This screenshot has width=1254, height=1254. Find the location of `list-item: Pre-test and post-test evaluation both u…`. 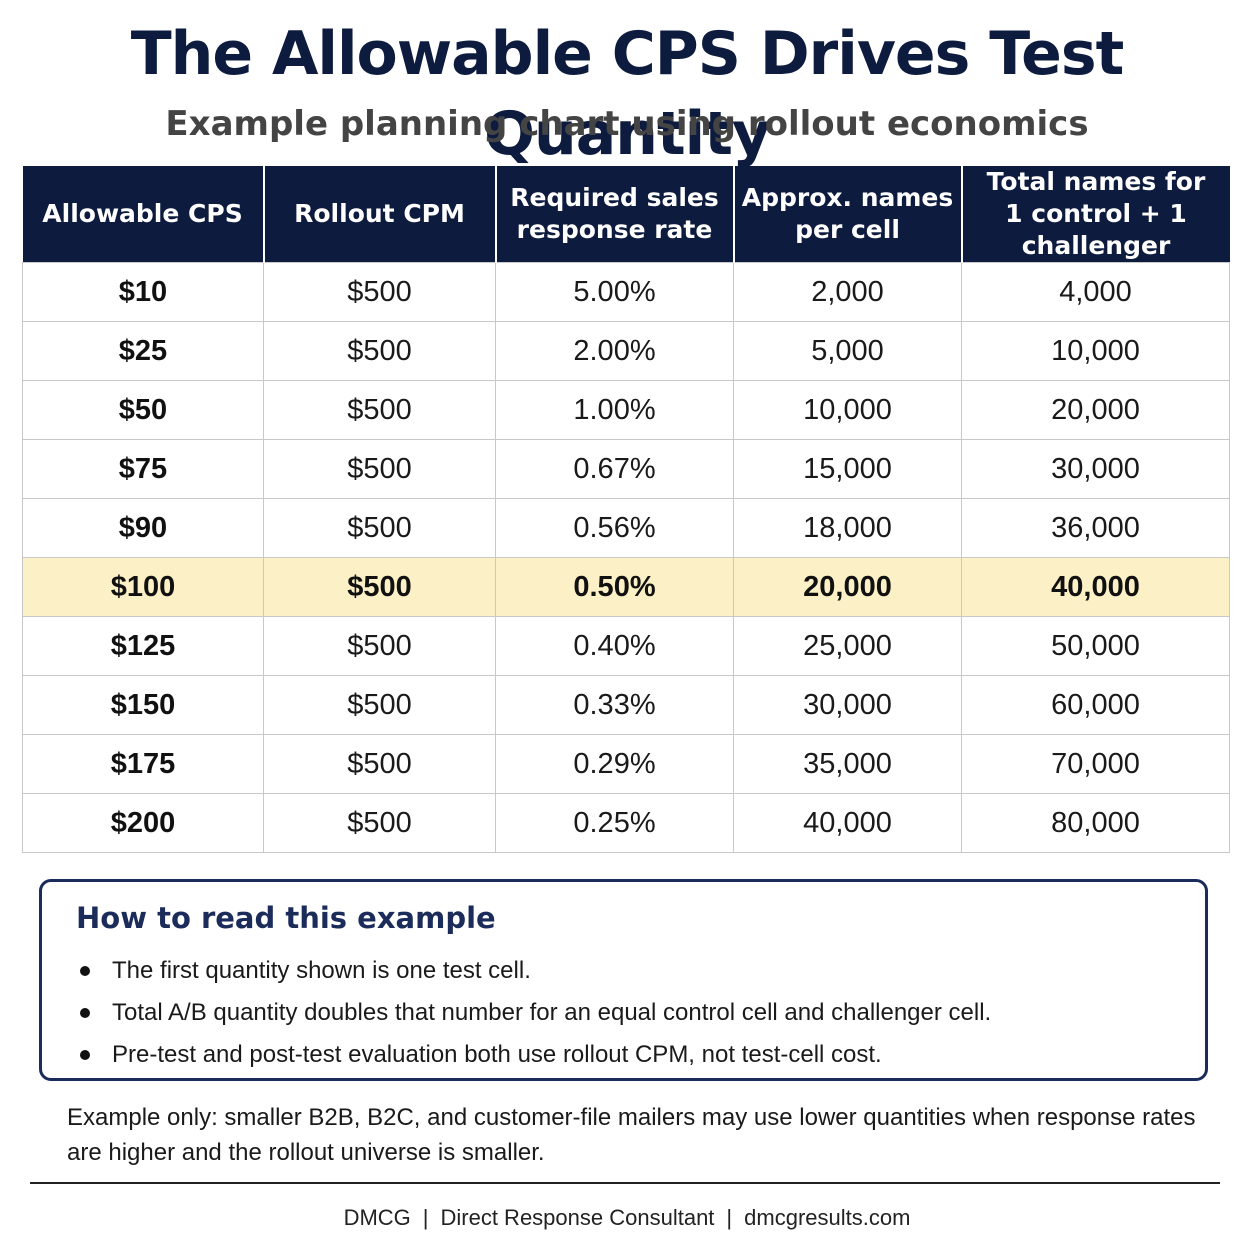

list-item: Pre-test and post-test evaluation both u… is located at coordinates (534, 1055).